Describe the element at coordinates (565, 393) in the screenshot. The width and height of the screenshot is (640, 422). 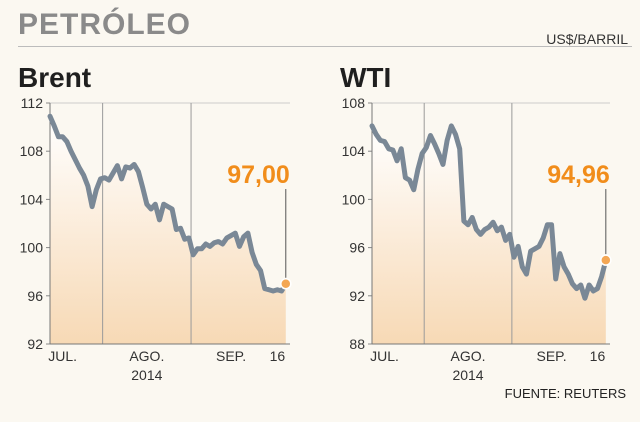
I see `source-label: FUENTE: REUTERS` at that location.